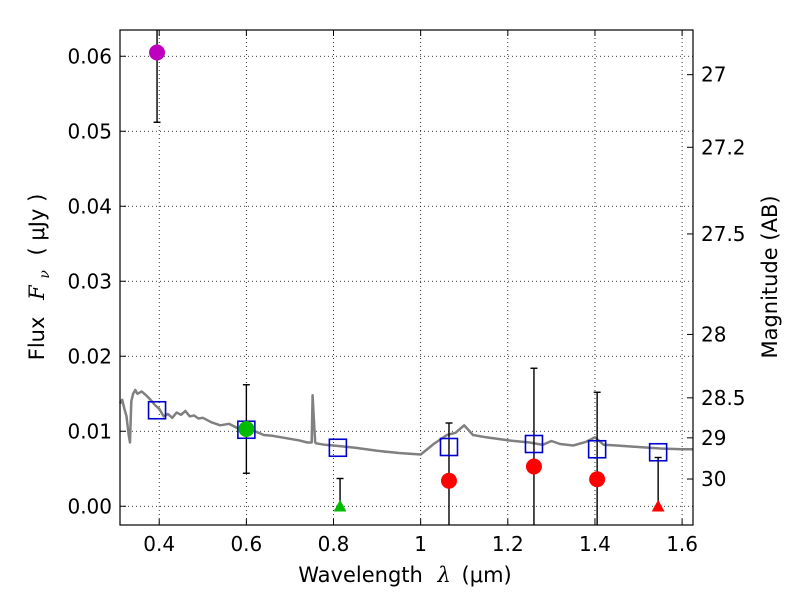 The image size is (800, 600). What do you see at coordinates (246, 544) in the screenshot?
I see `x-tick-label: 0.6` at bounding box center [246, 544].